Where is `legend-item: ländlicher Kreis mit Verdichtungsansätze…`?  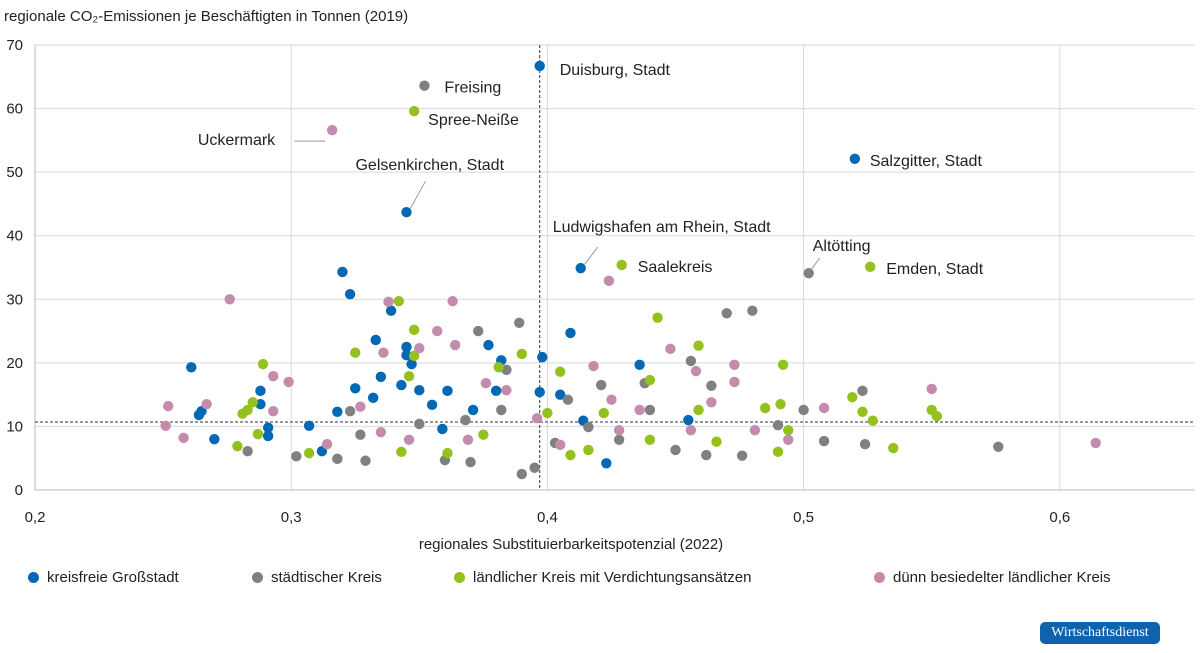 legend-item: ländlicher Kreis mit Verdichtungsansätze… is located at coordinates (602, 577).